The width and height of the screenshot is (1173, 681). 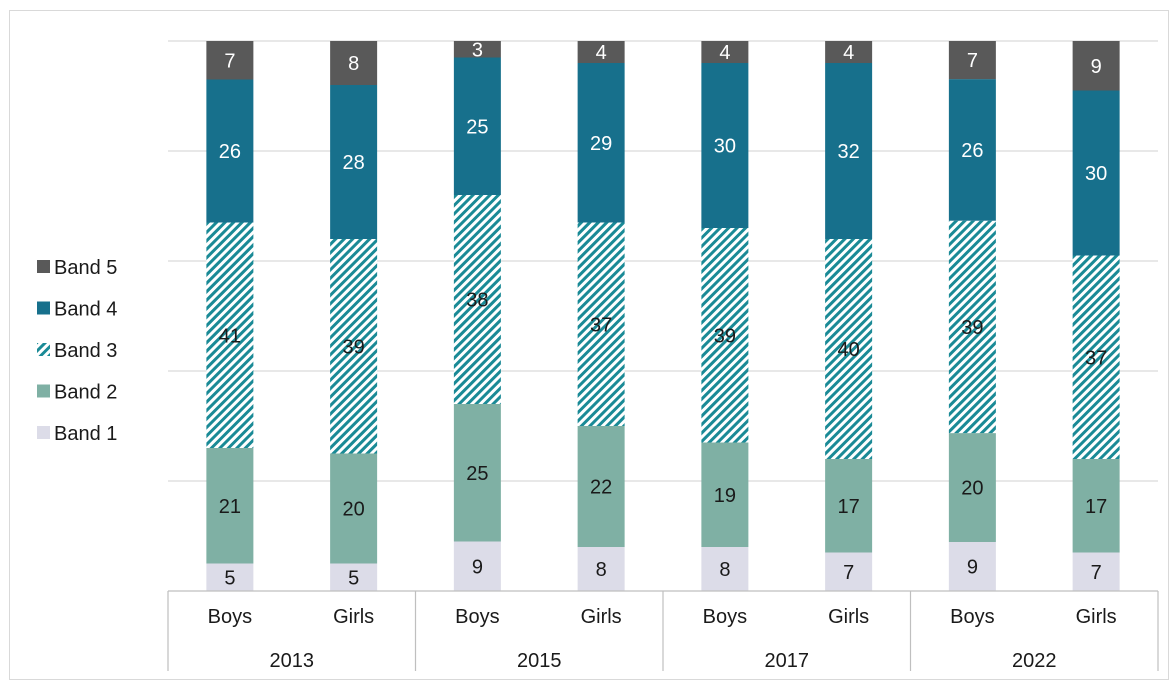 I want to click on group-label: 2013, so click(x=292, y=661).